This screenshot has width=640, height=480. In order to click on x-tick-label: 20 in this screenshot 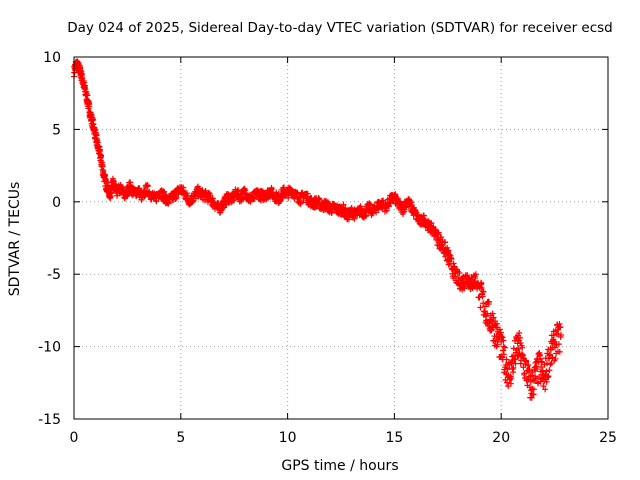, I will do `click(501, 438)`.